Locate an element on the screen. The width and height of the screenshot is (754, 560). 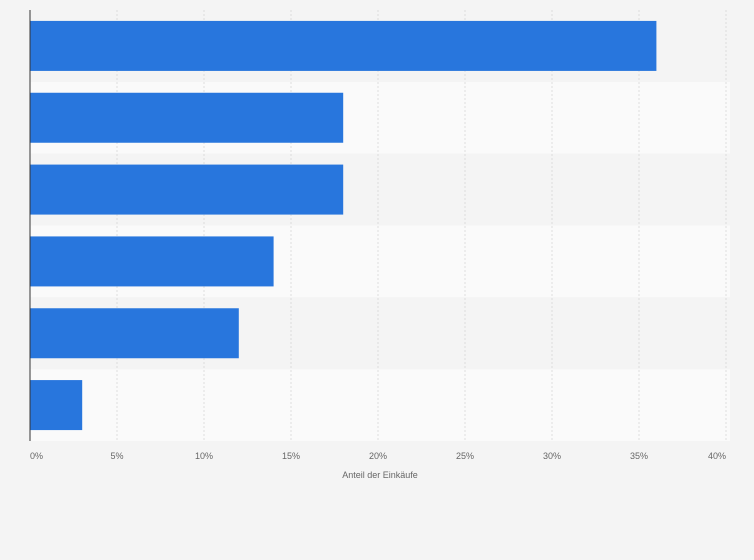
x-tick-label: 0% is located at coordinates (36, 456).